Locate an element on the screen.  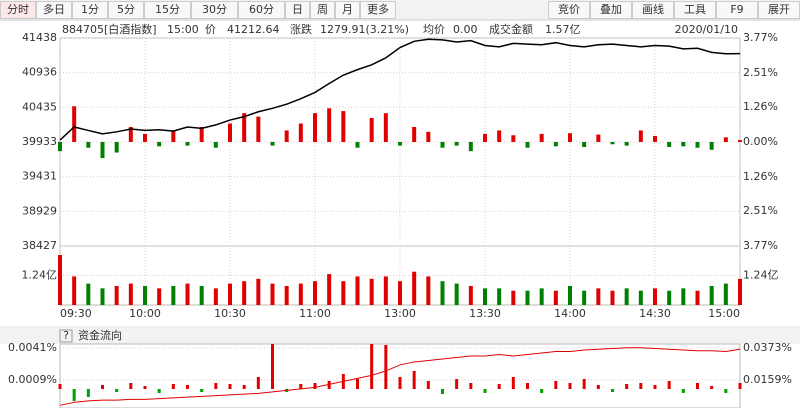
toolbar-button-label: 工具 is located at coordinates (695, 9).